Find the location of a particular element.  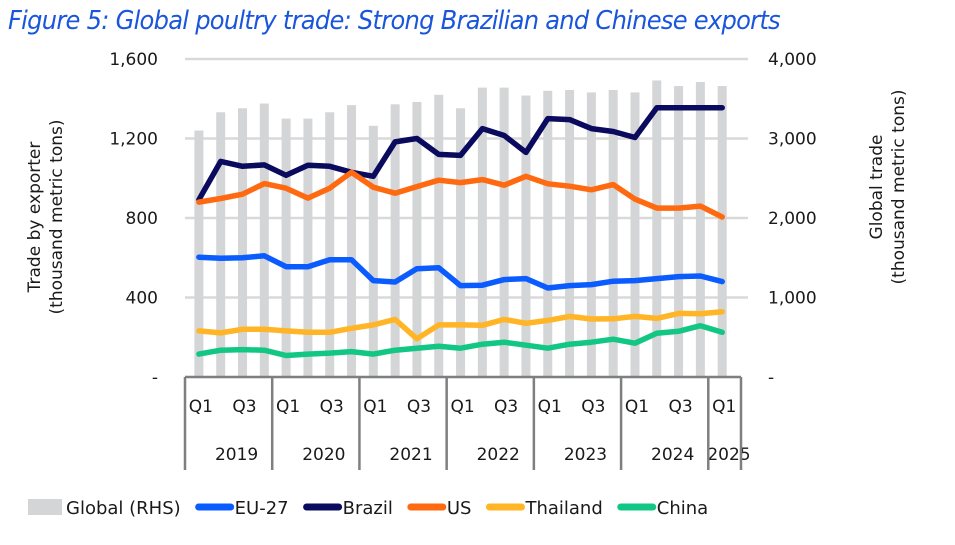

x-year-label: 2019 is located at coordinates (236, 455).